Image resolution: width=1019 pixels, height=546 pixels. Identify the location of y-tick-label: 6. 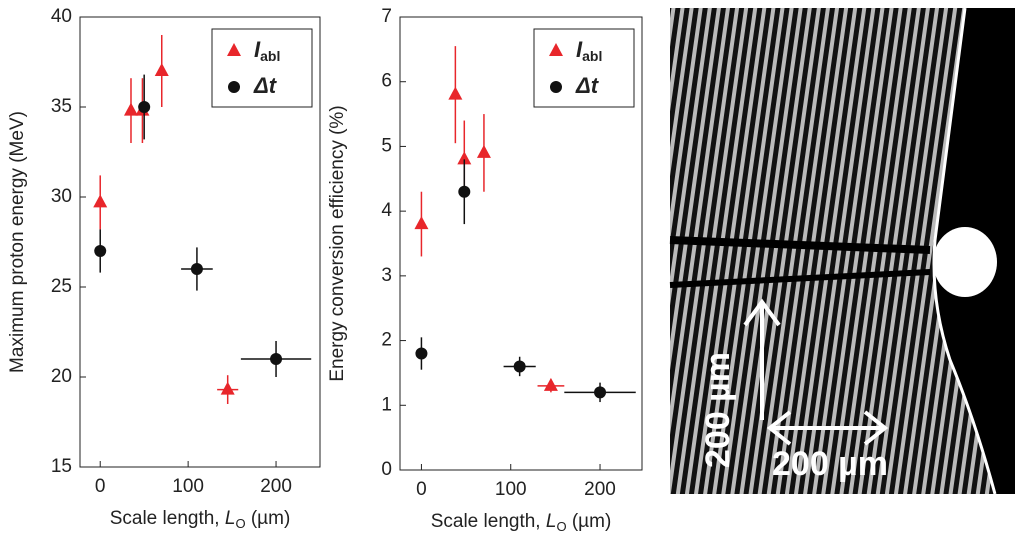
(386, 81).